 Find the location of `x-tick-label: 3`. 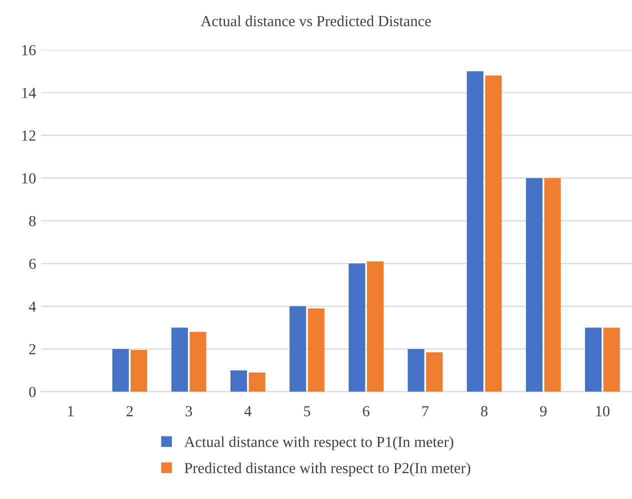

x-tick-label: 3 is located at coordinates (189, 411).